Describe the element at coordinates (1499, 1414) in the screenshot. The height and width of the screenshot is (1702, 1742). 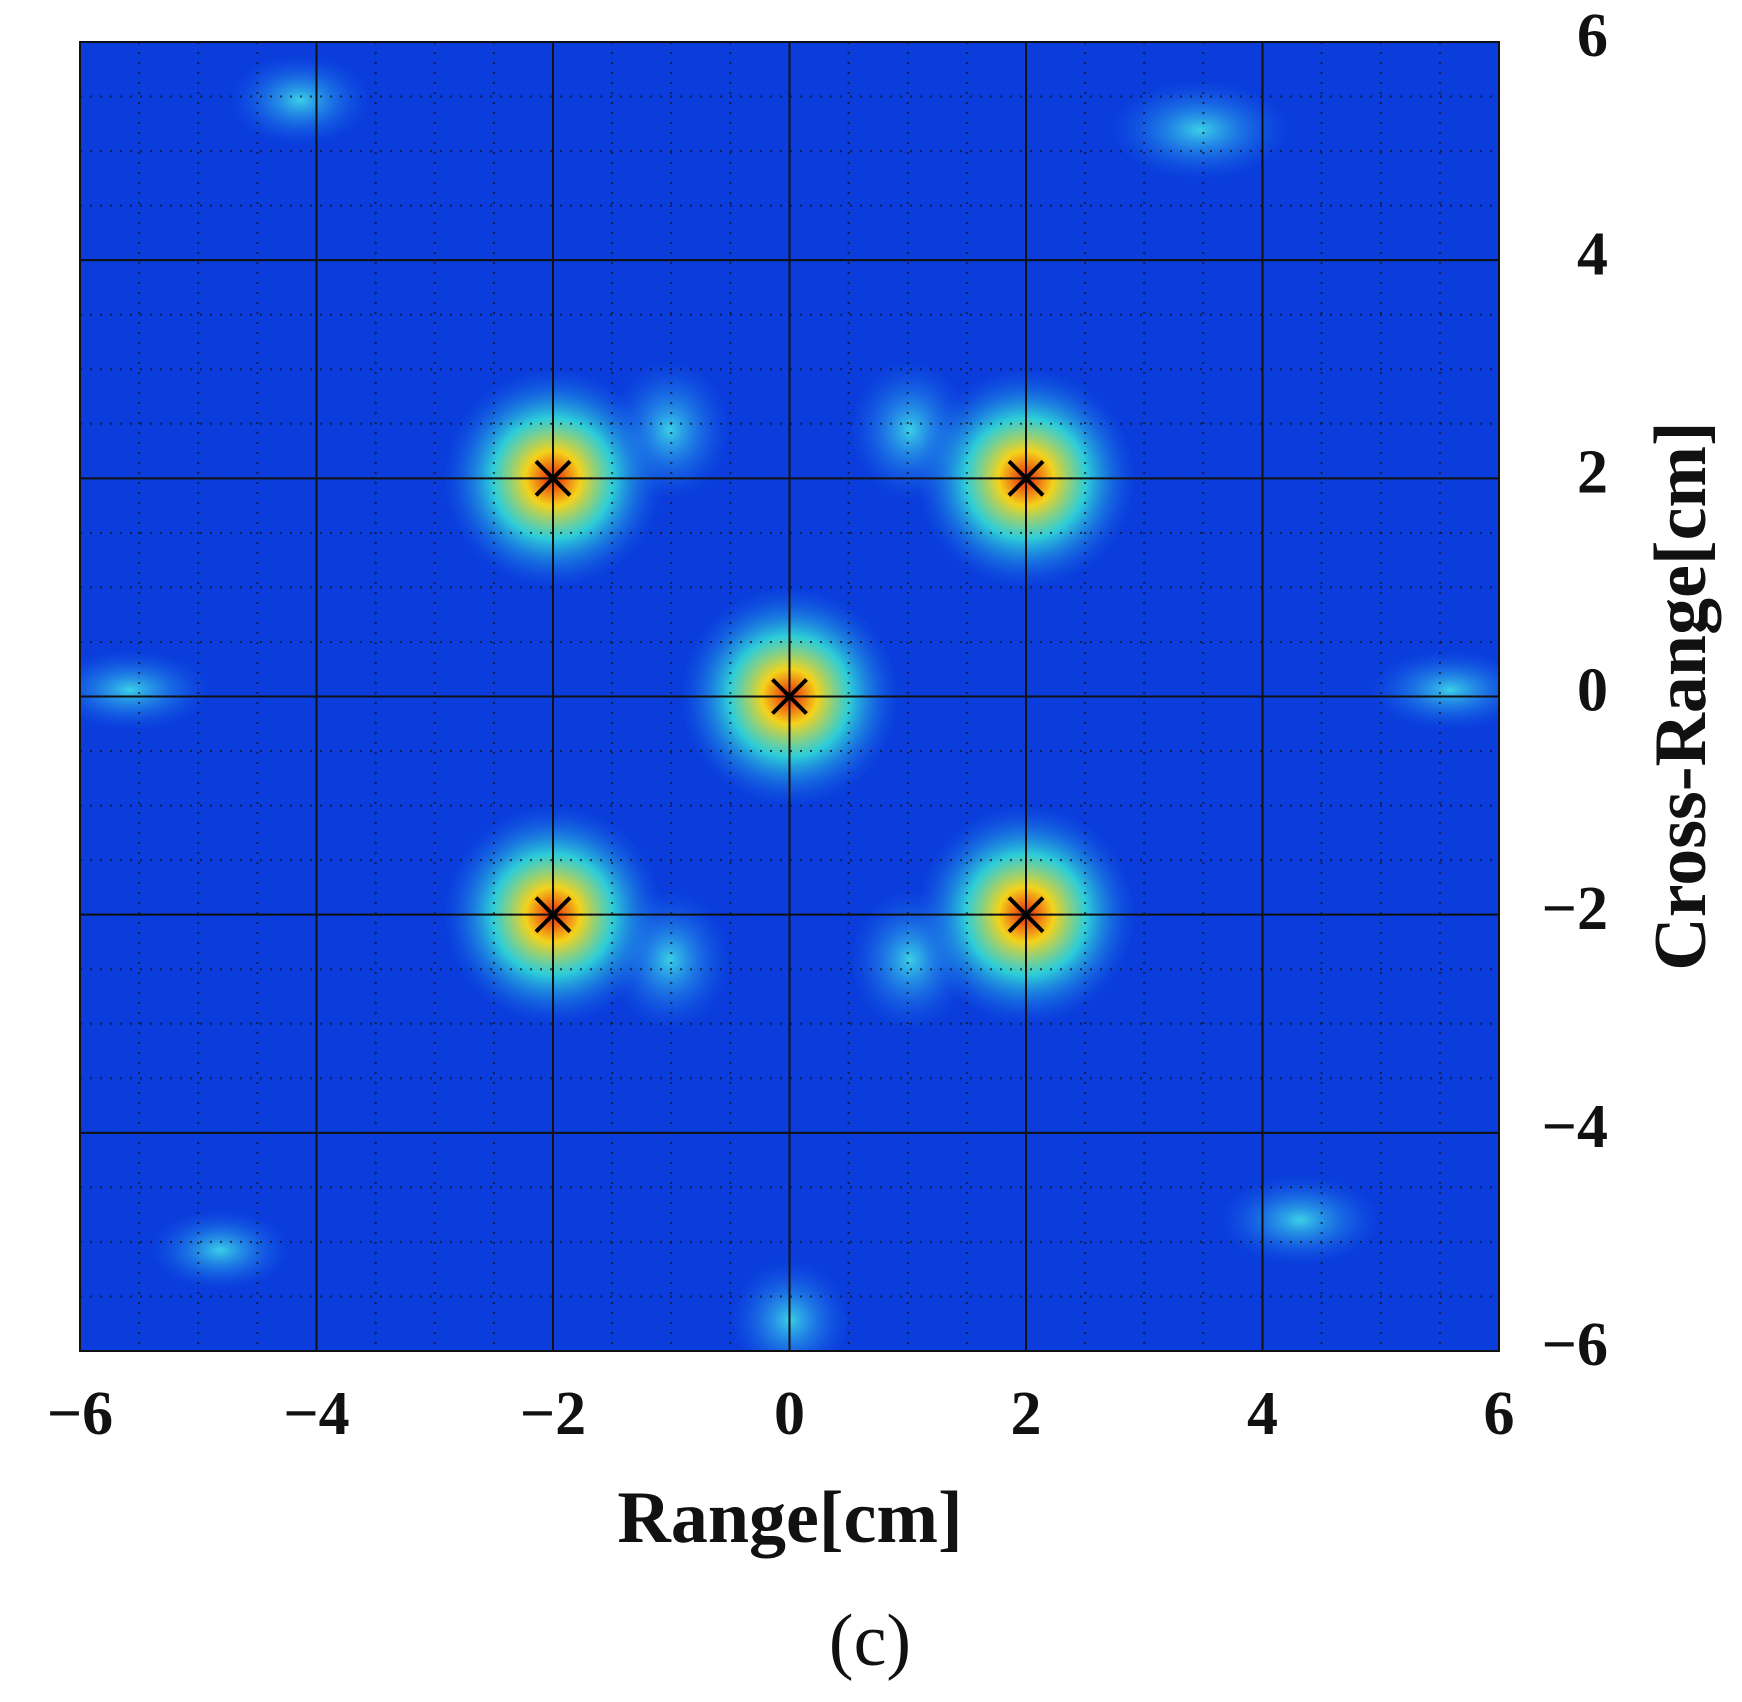
I see `x-tick-label: 6` at that location.